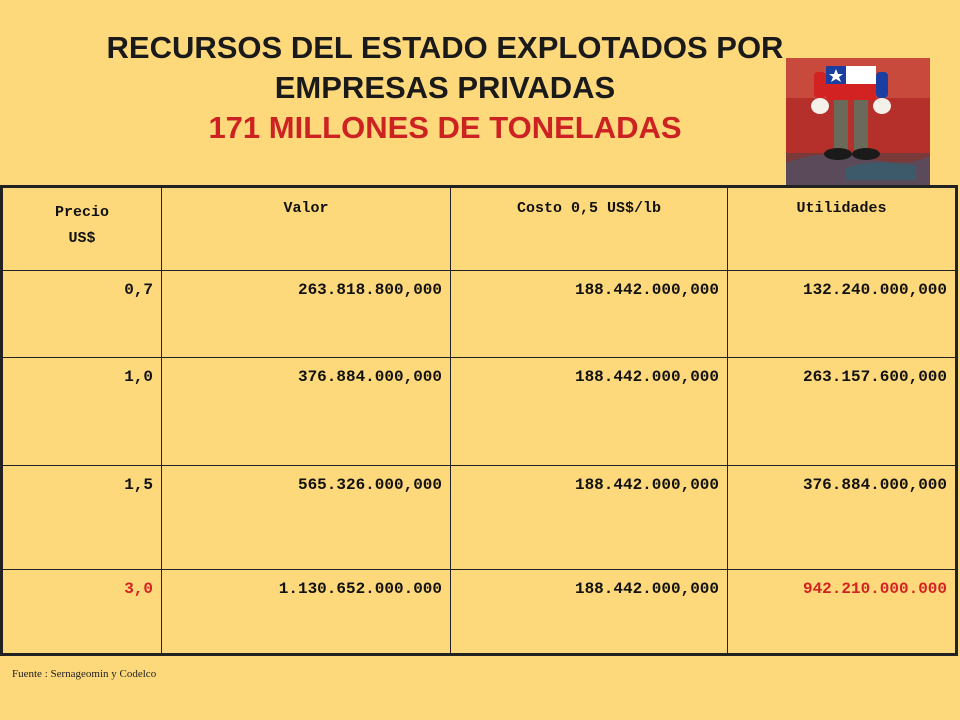 The width and height of the screenshot is (960, 720). Describe the element at coordinates (306, 612) in the screenshot. I see `cell-value: 1.130.652.000.000` at that location.